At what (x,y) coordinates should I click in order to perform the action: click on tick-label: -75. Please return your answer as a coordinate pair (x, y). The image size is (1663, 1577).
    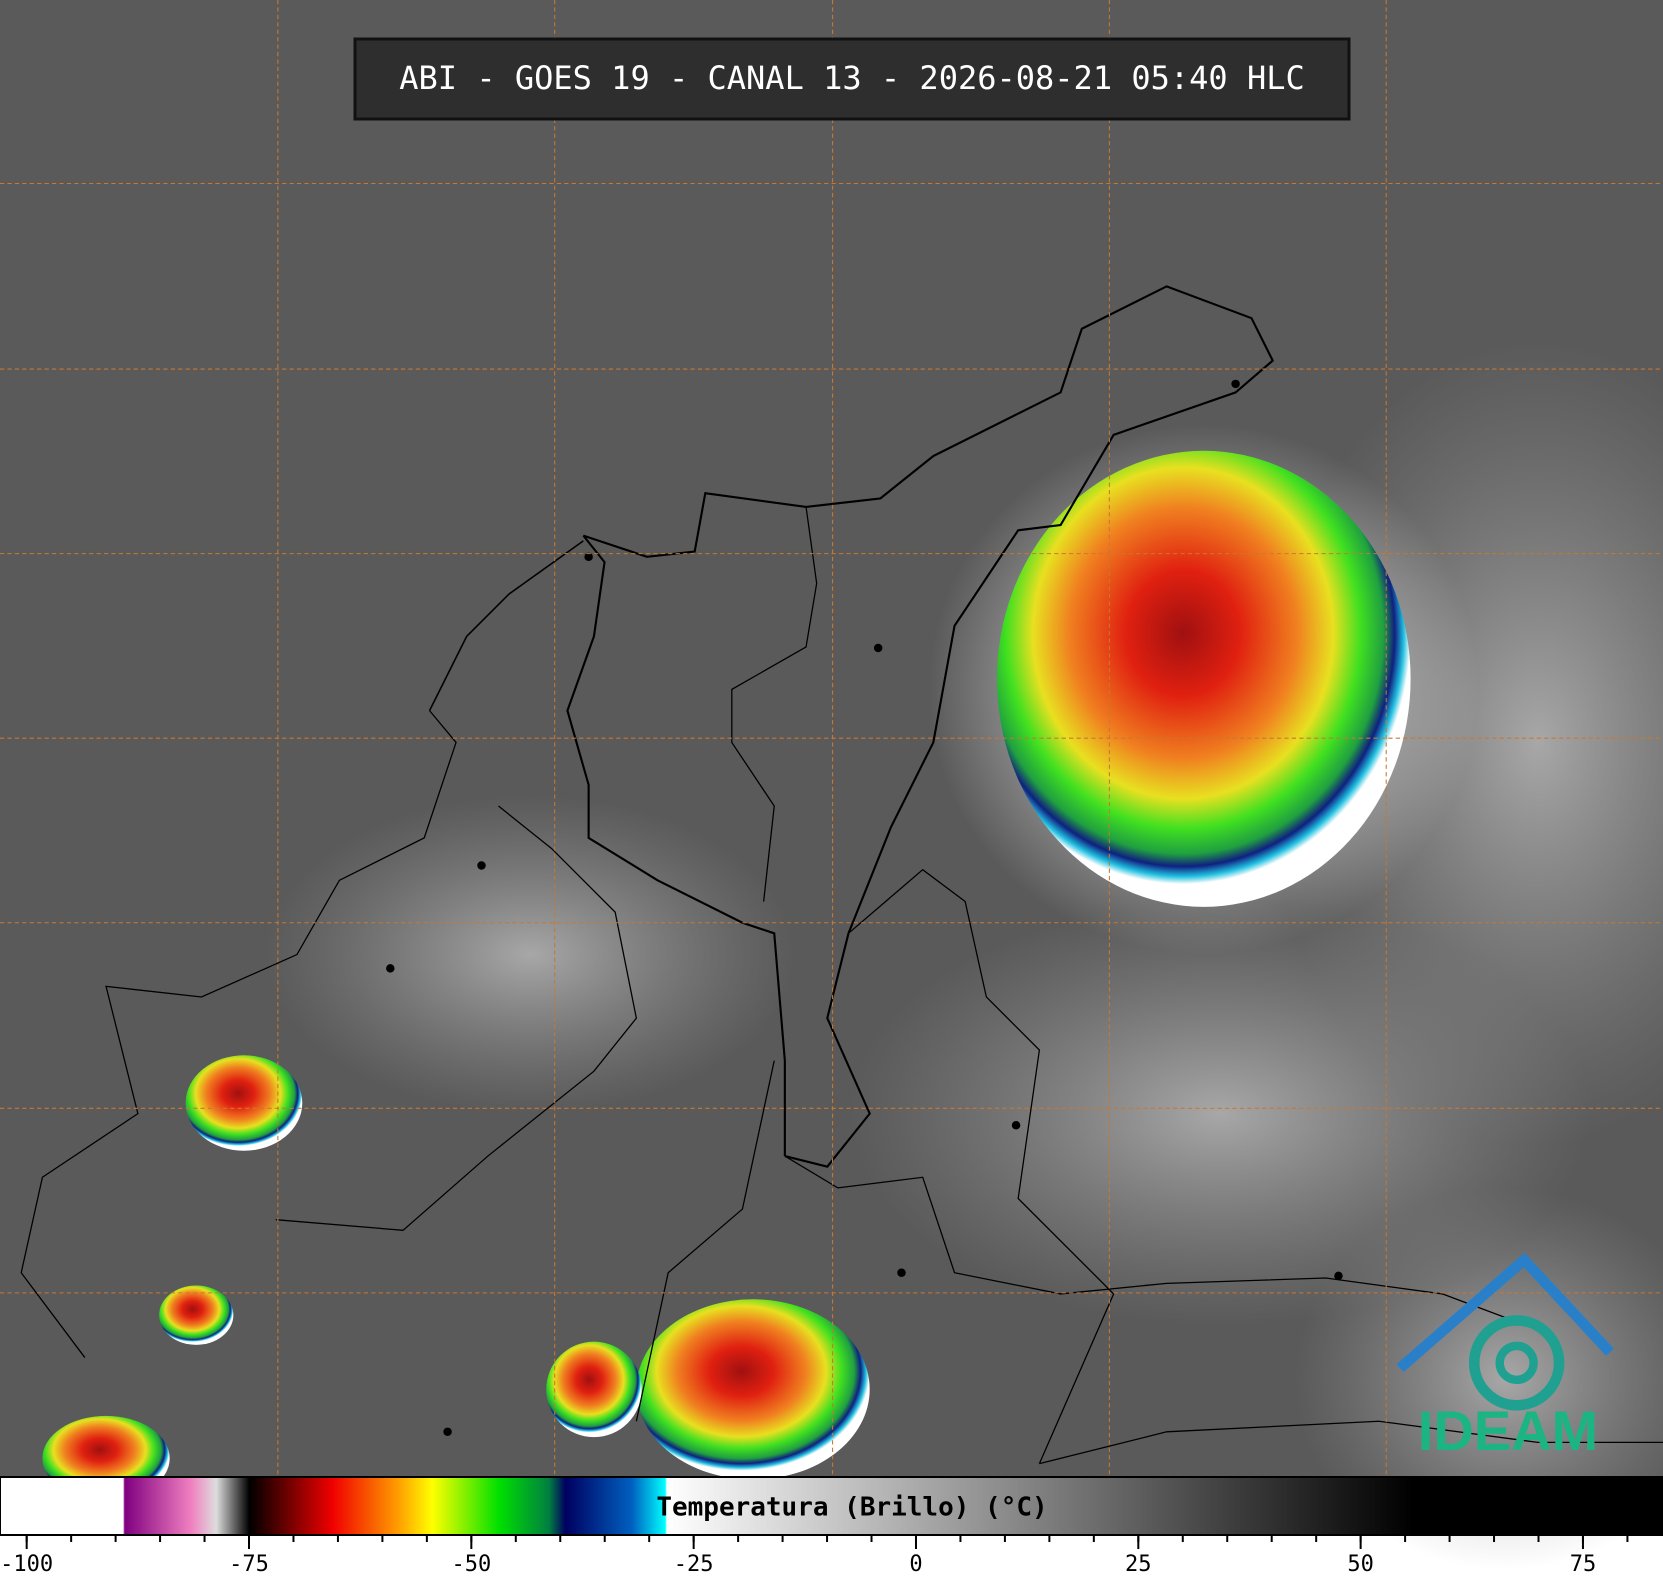
    Looking at the image, I should click on (249, 1564).